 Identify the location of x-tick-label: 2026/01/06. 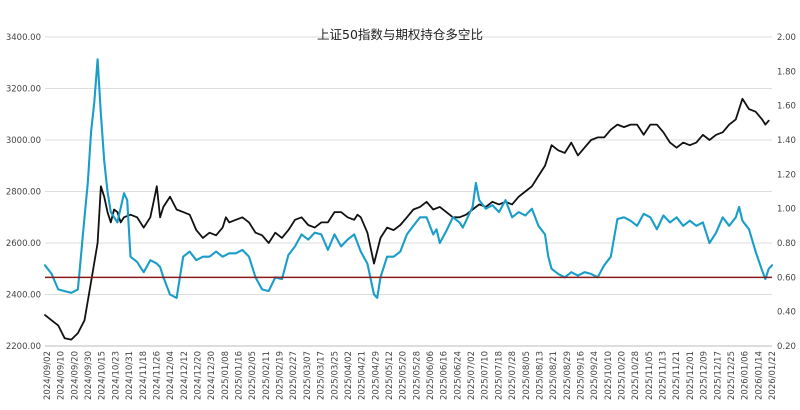
(746, 375).